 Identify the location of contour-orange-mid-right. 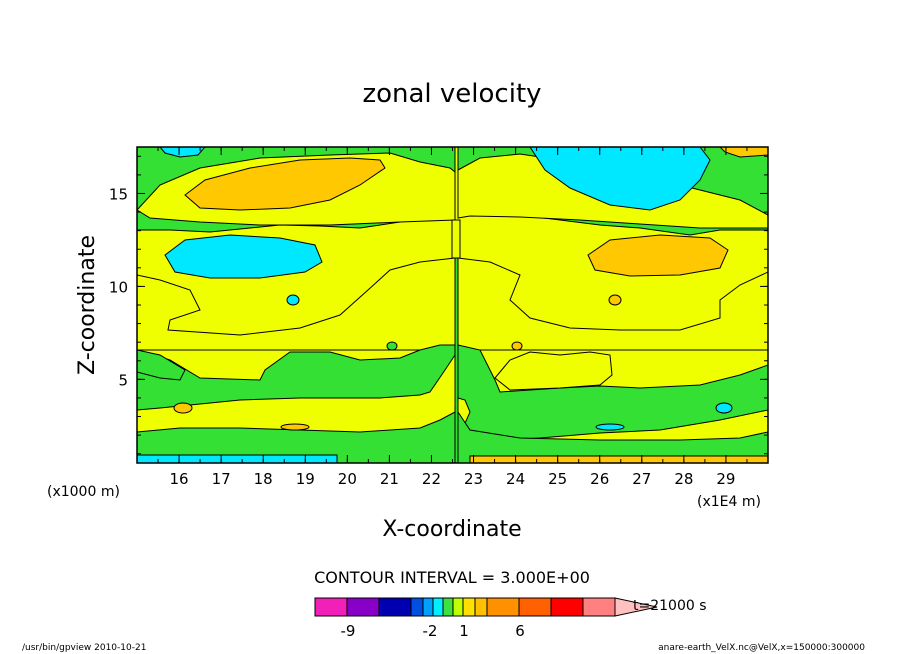
(658, 255).